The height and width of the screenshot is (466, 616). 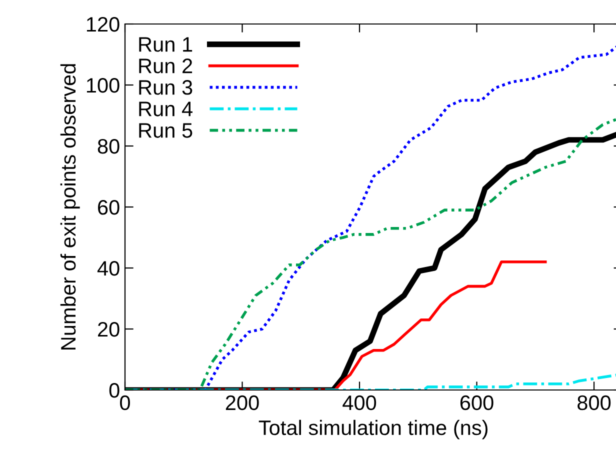 I want to click on x-tick-label: 400, so click(x=359, y=402).